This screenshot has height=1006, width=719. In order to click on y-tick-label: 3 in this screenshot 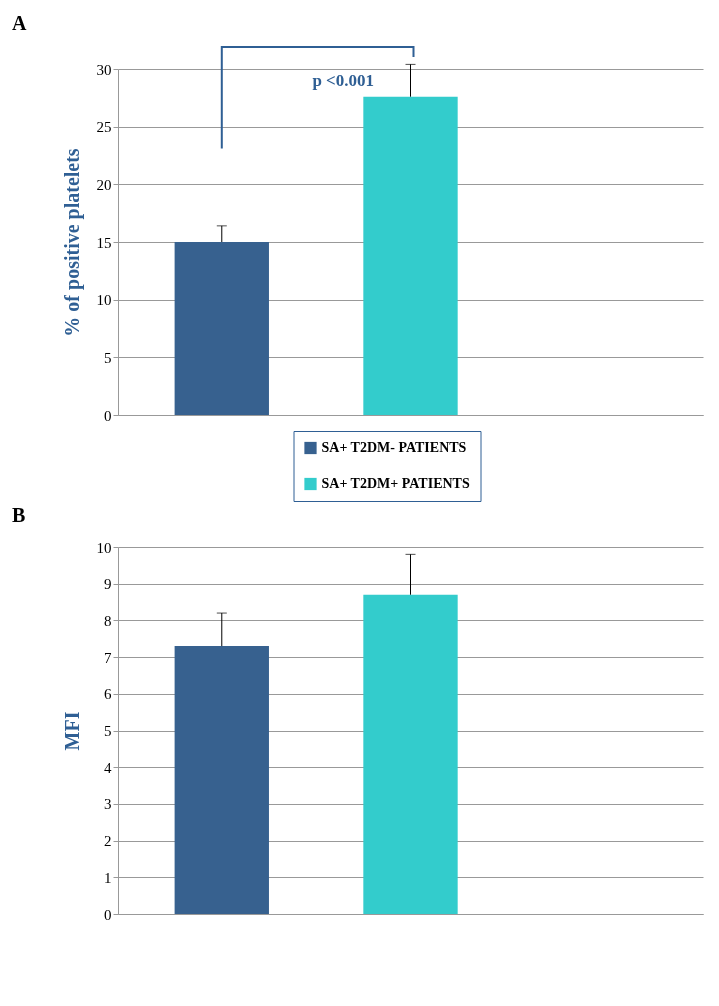, I will do `click(108, 804)`.